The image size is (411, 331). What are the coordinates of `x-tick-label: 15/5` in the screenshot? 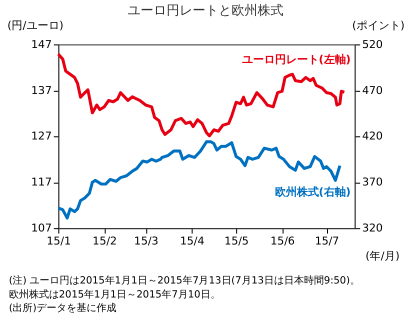 It's located at (236, 241).